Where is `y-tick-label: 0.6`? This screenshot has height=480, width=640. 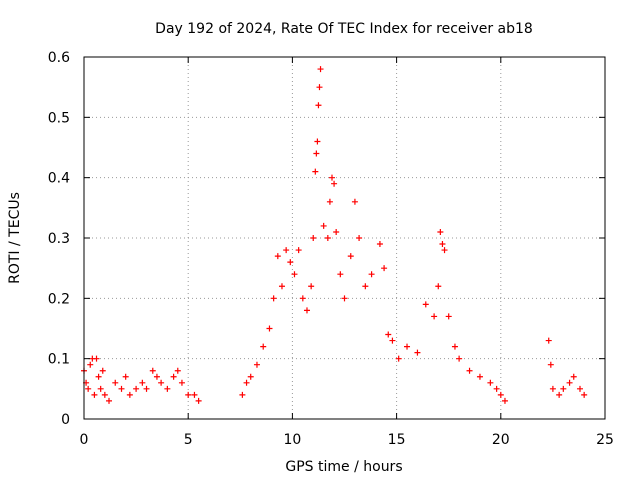 y-tick-label: 0.6 is located at coordinates (59, 58).